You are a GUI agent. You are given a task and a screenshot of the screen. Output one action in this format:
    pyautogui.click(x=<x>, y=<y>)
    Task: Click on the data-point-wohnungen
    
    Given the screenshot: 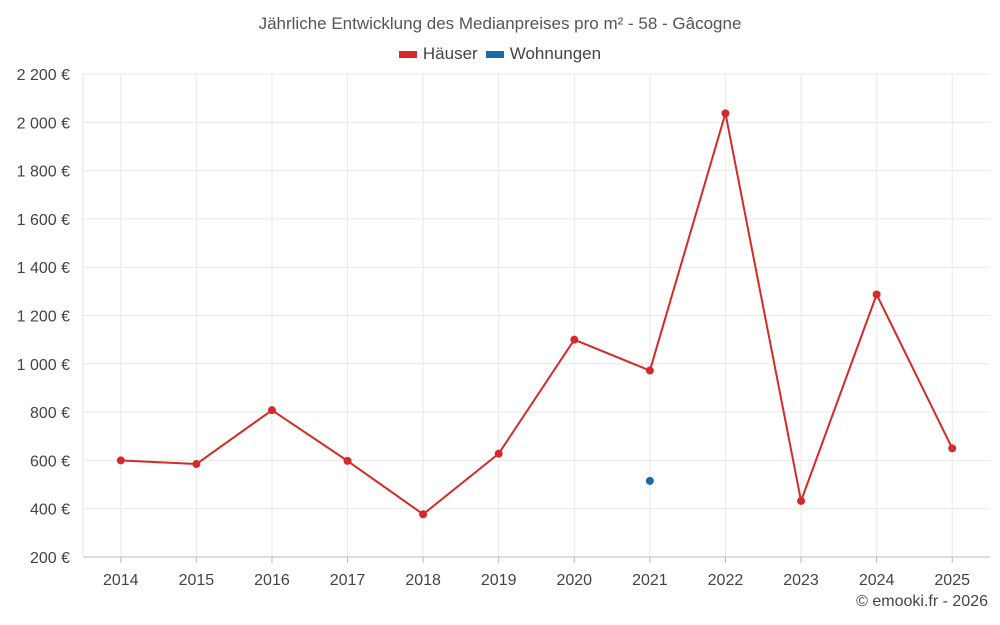 What is the action you would take?
    pyautogui.click(x=649, y=480)
    